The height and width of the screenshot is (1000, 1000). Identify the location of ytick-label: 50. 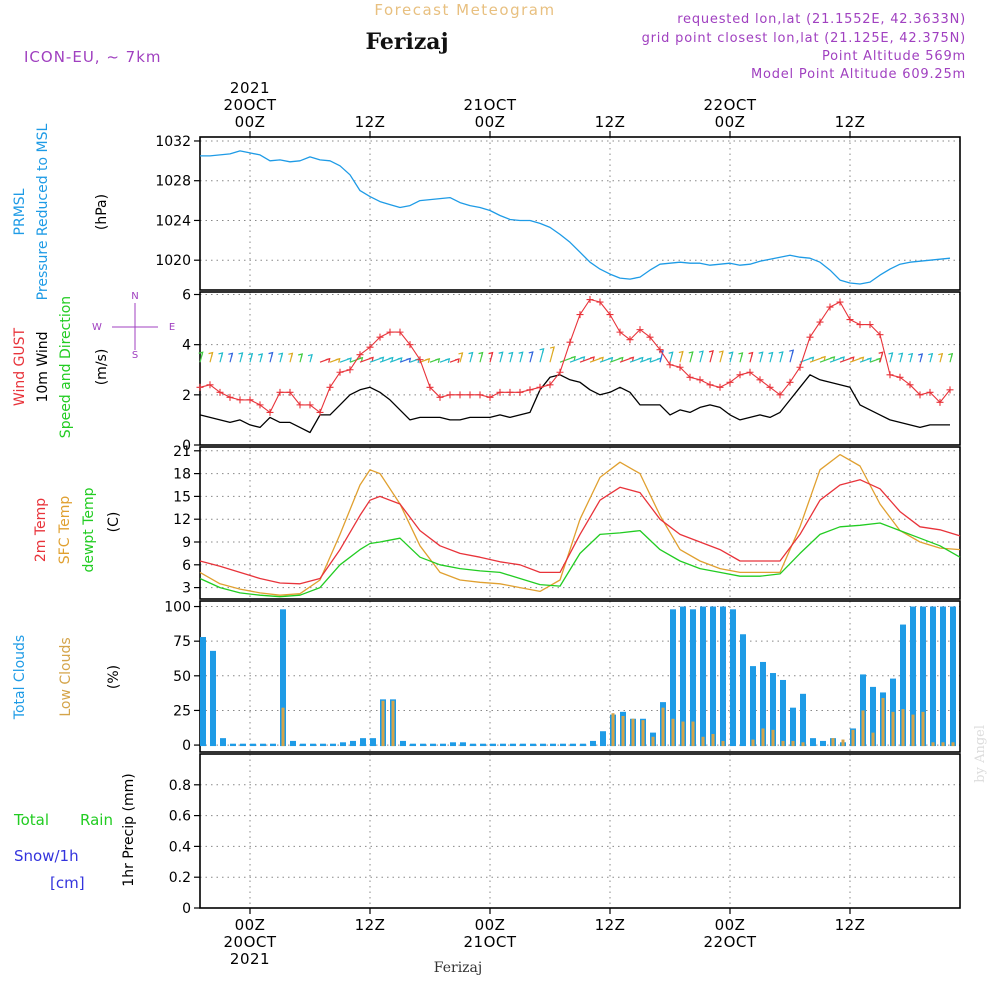
(182, 677).